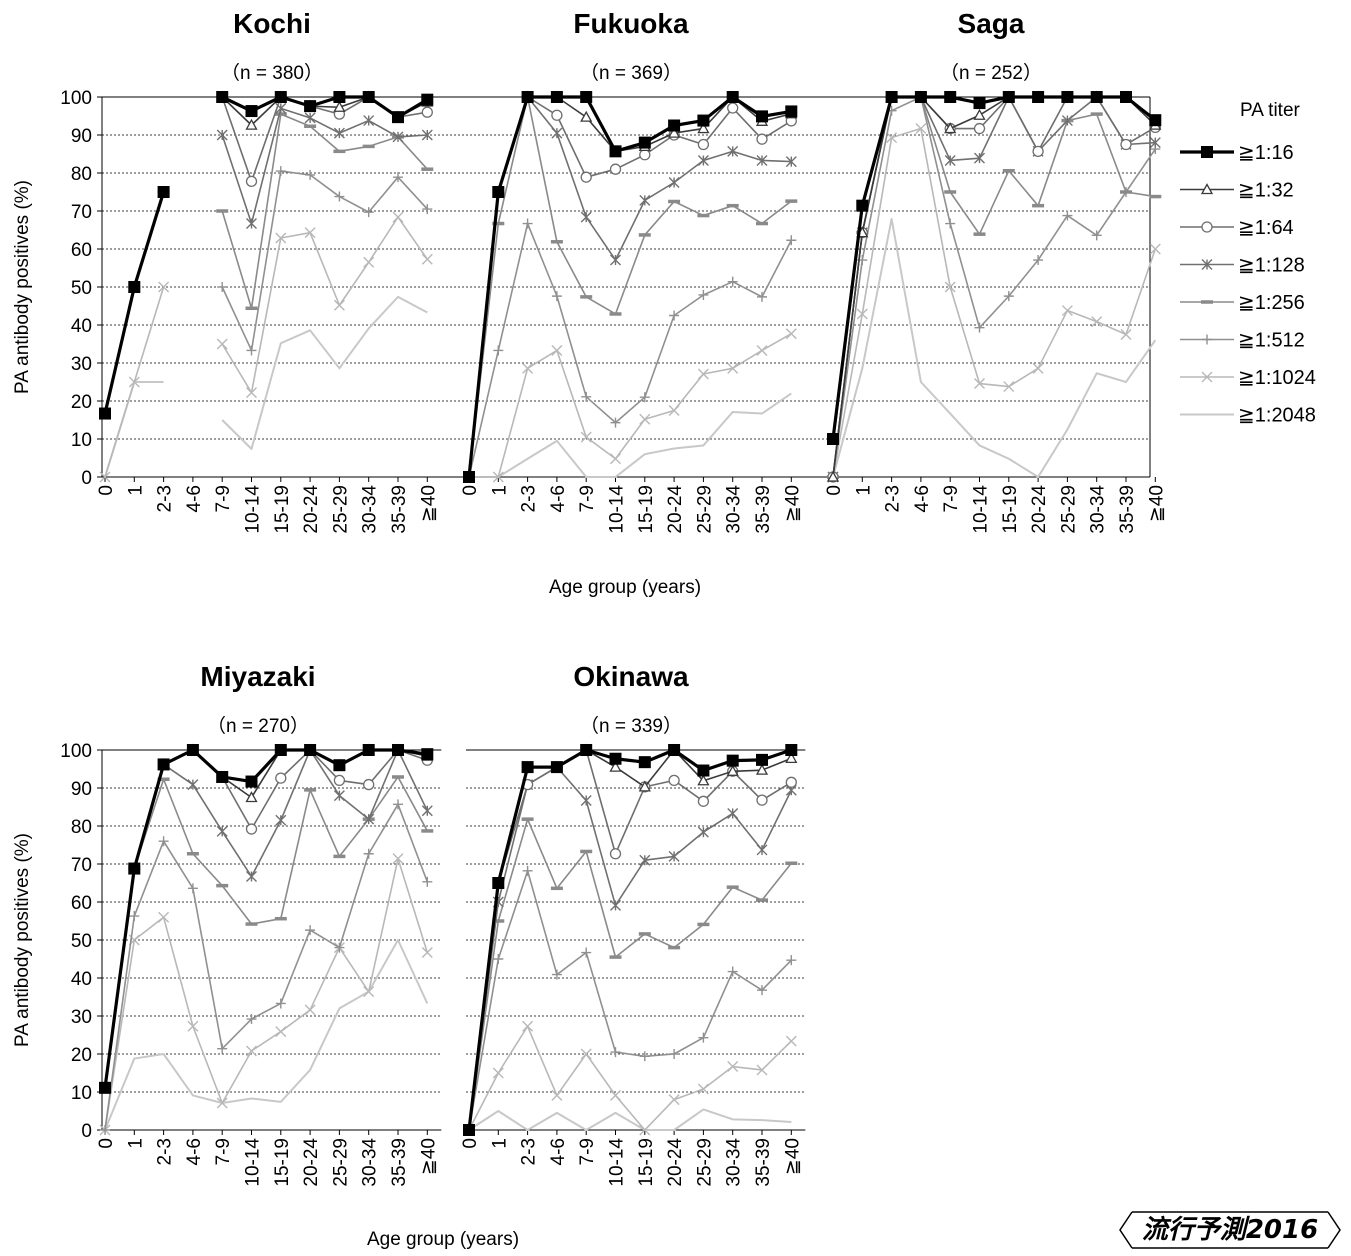 This screenshot has width=1351, height=1256. I want to click on x-tick-label: 4-6, so click(194, 498).